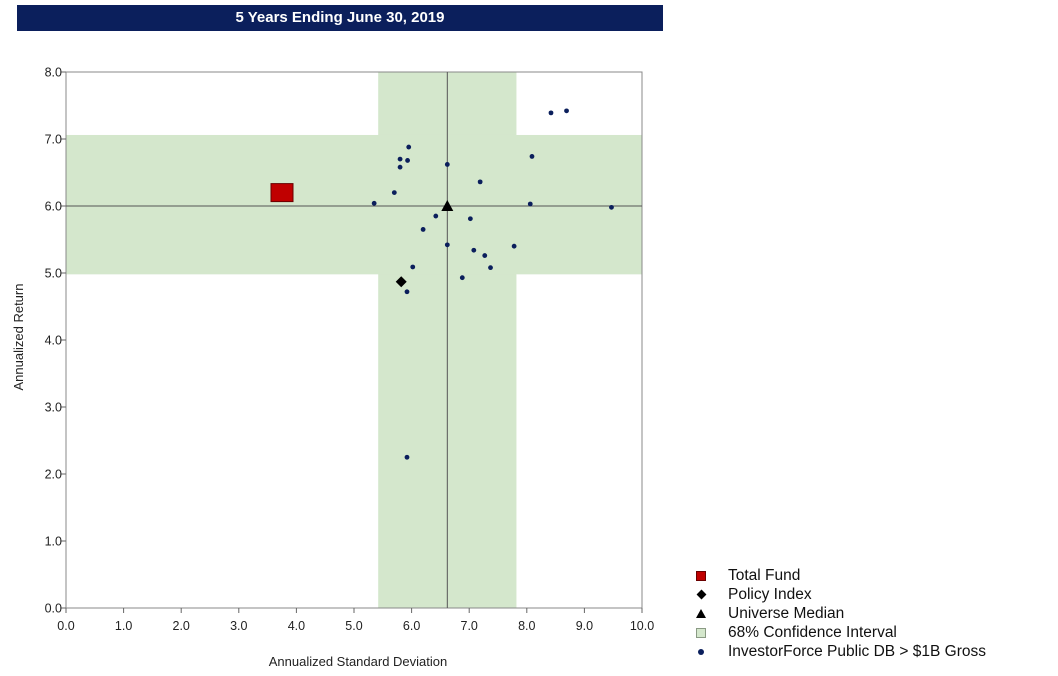 This screenshot has height=676, width=1058. What do you see at coordinates (53, 542) in the screenshot?
I see `y-tick-label: 1.0` at bounding box center [53, 542].